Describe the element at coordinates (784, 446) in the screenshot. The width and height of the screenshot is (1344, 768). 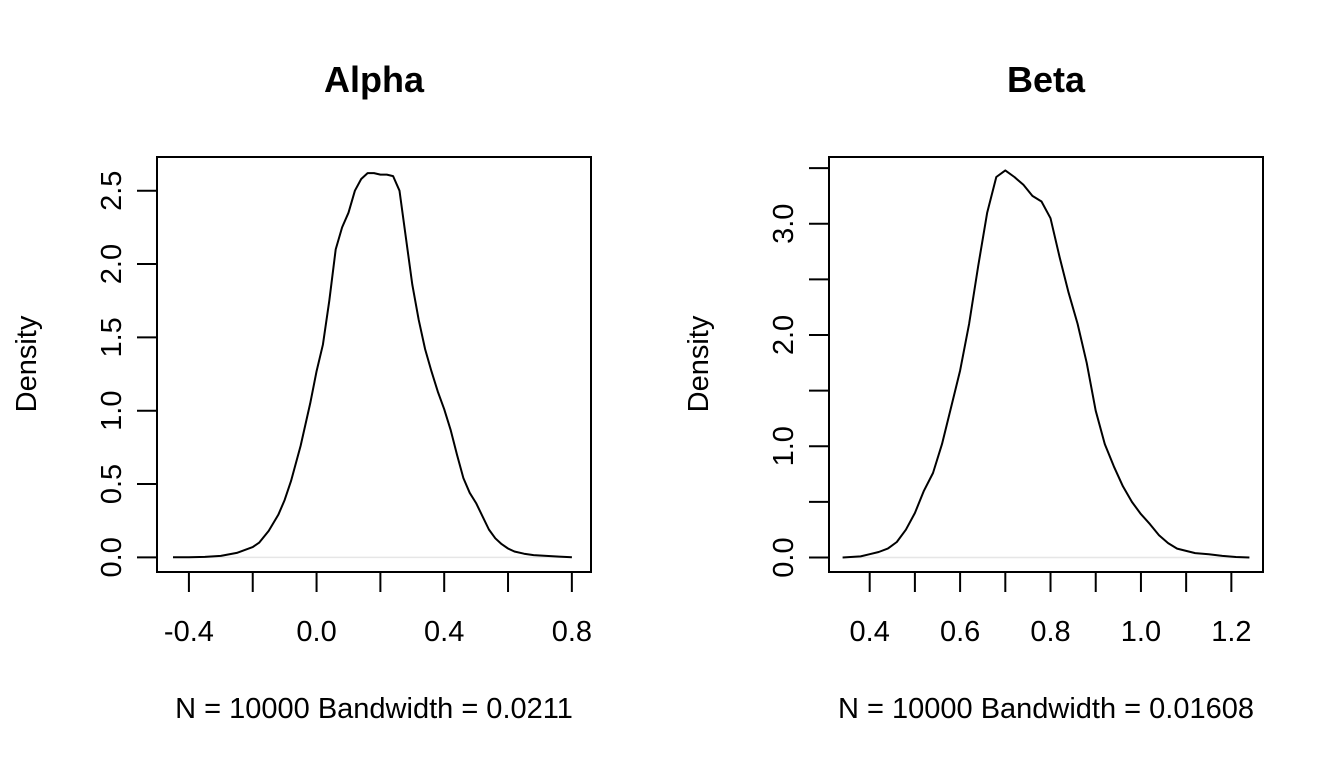
I see `beta-y-tick-label: 1.0` at that location.